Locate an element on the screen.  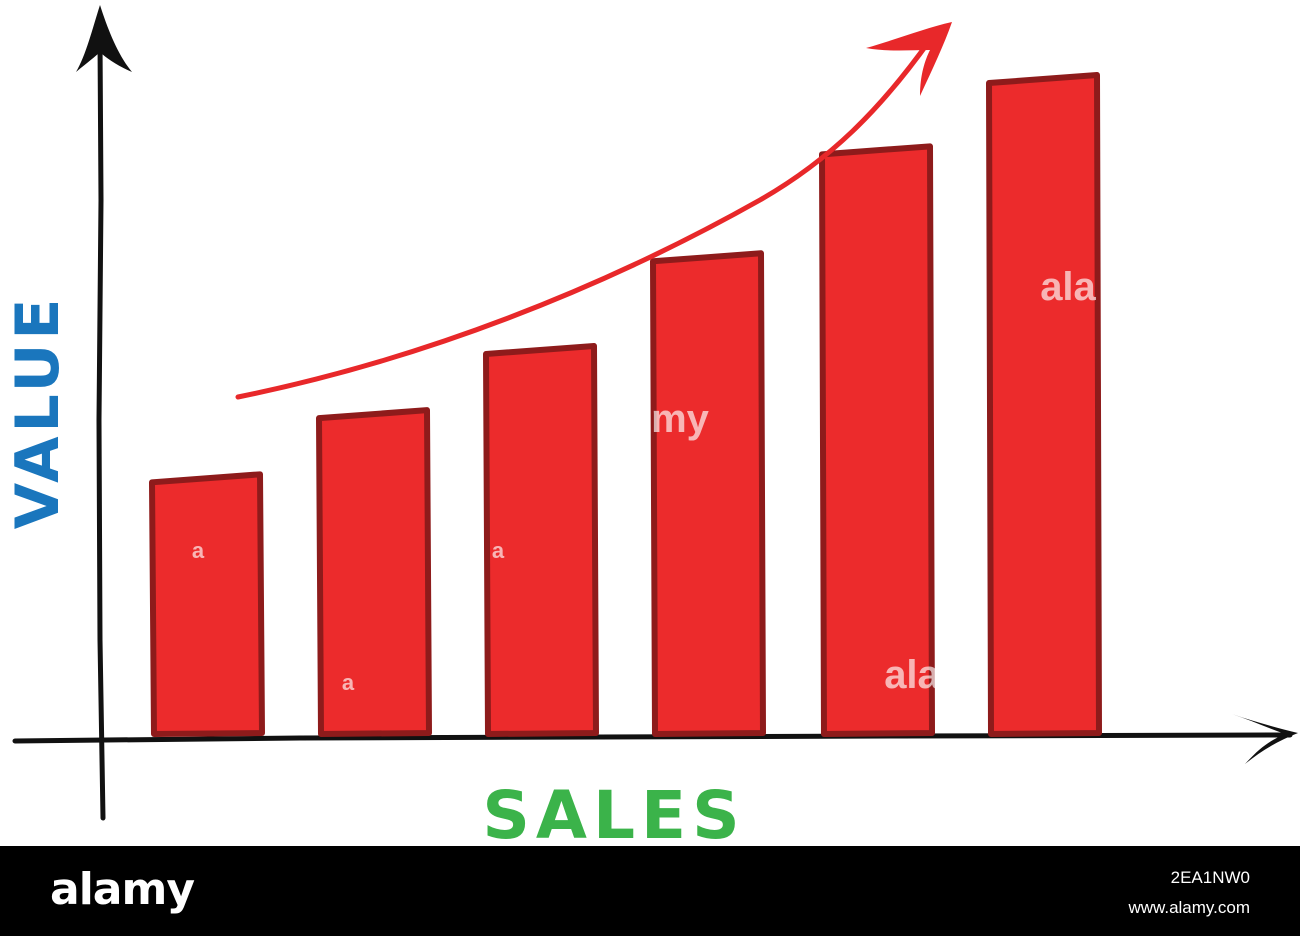
watermark-text: my is located at coordinates (680, 419).